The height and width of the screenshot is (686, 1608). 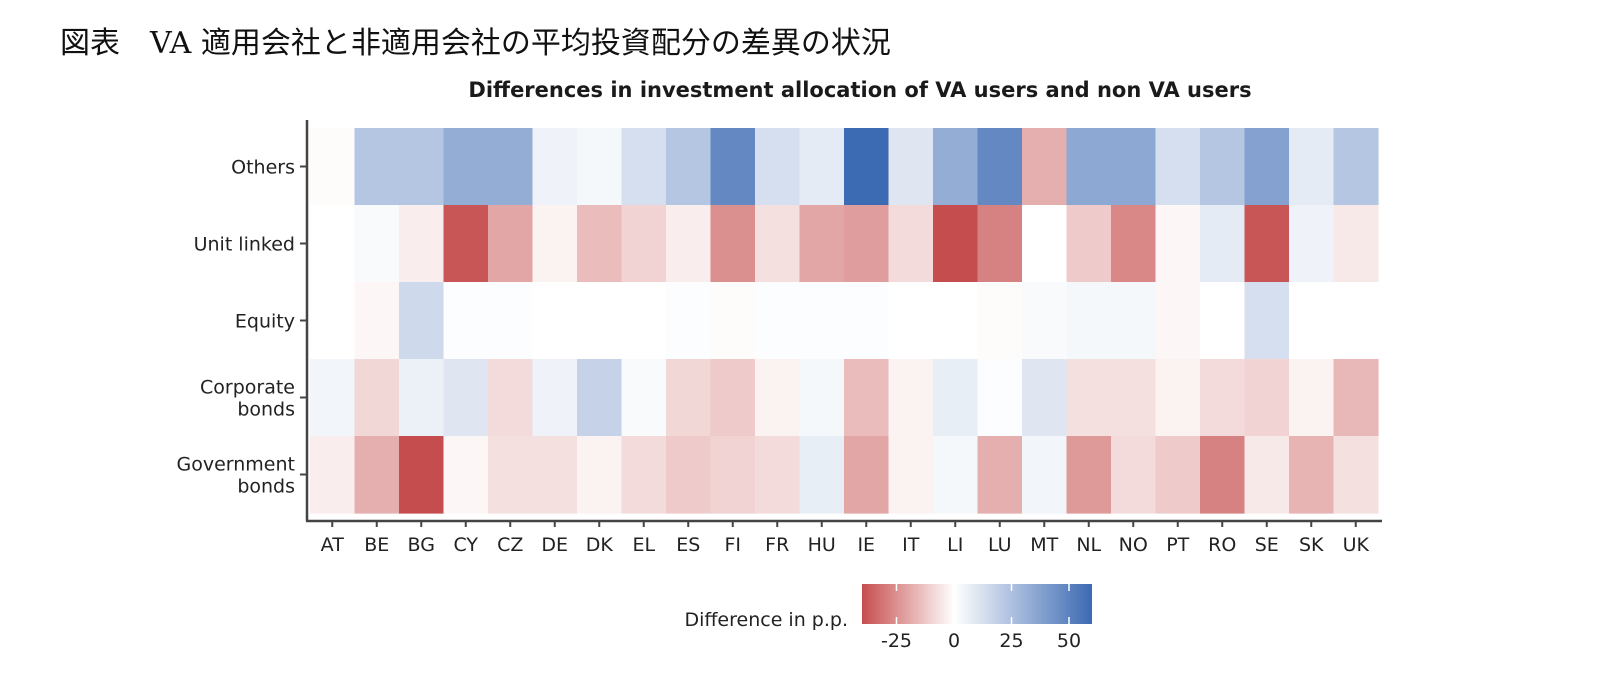 What do you see at coordinates (376, 545) in the screenshot?
I see `x-tick-label: BE` at bounding box center [376, 545].